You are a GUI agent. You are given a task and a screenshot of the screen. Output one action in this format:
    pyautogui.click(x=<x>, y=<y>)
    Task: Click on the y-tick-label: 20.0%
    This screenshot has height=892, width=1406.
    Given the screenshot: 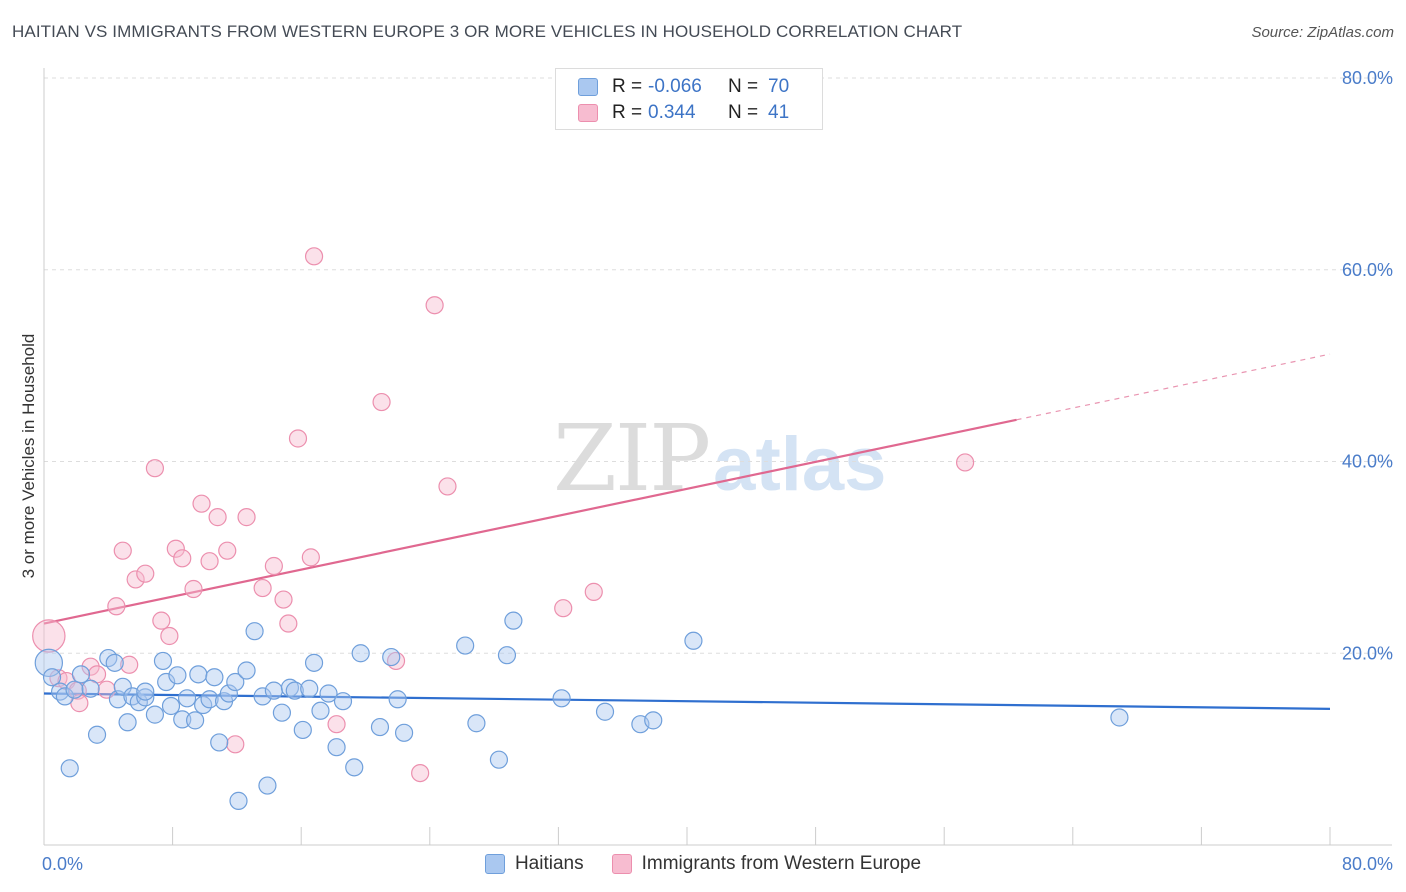 What is the action you would take?
    pyautogui.click(x=1367, y=653)
    